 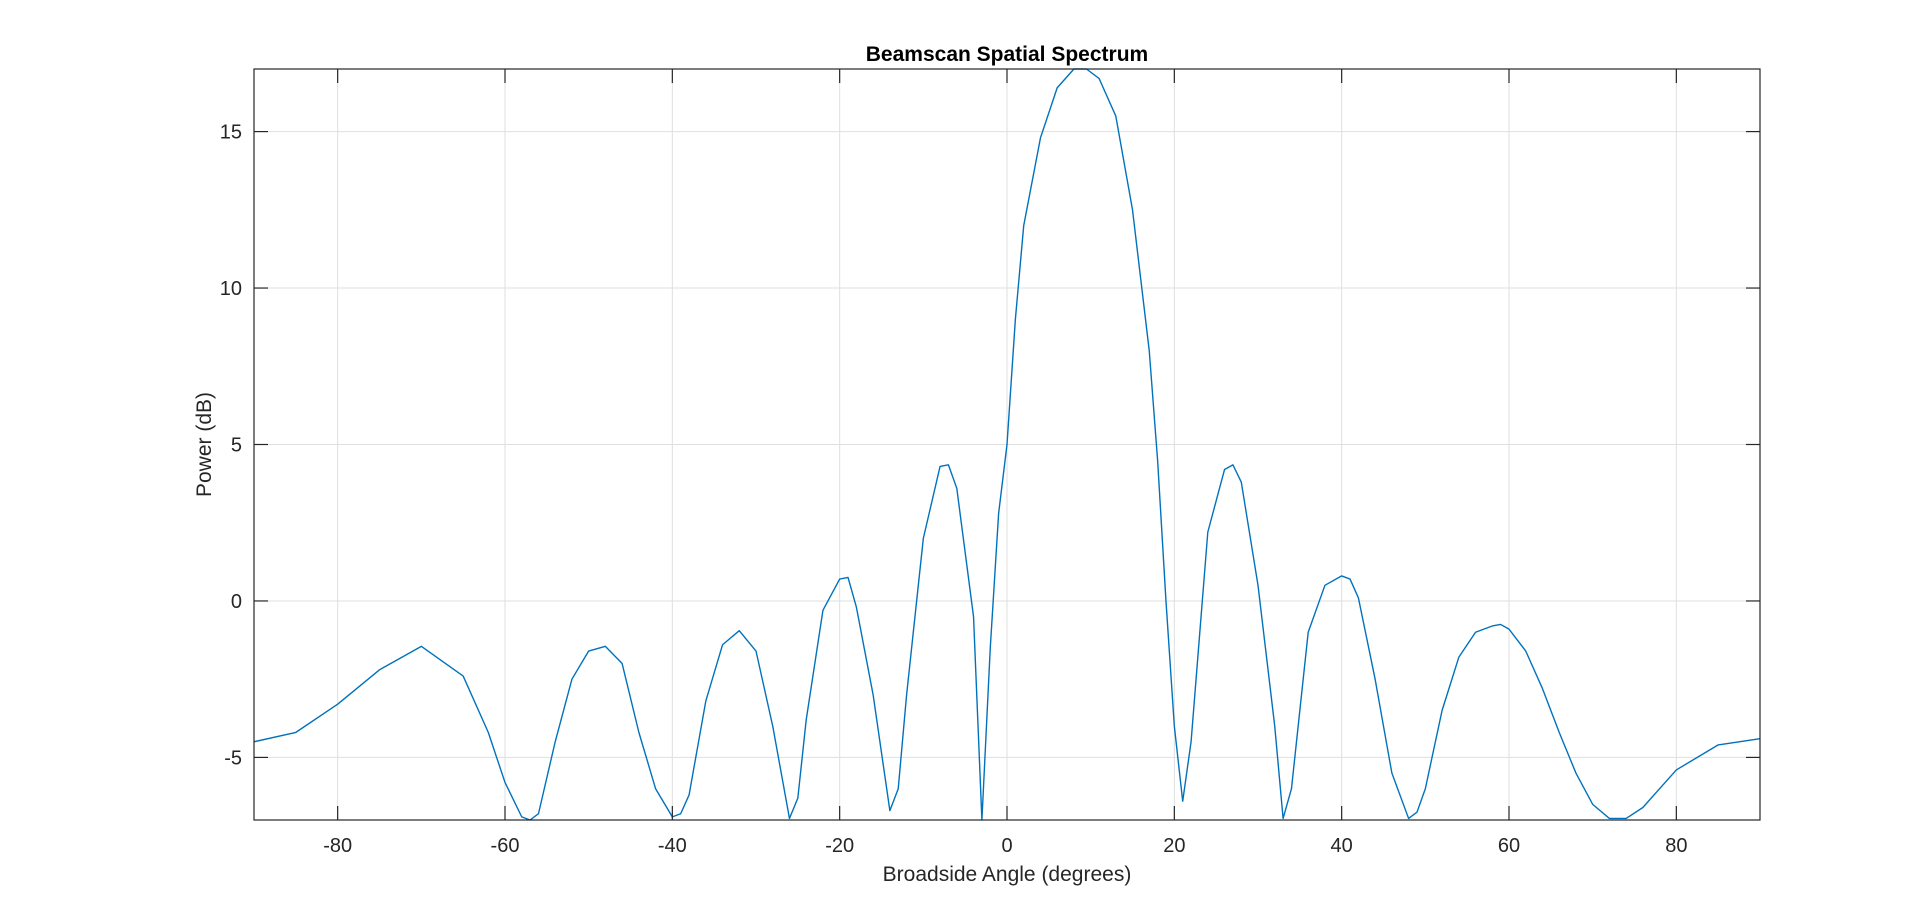 I want to click on x-tick-label: 20, so click(x=1174, y=846).